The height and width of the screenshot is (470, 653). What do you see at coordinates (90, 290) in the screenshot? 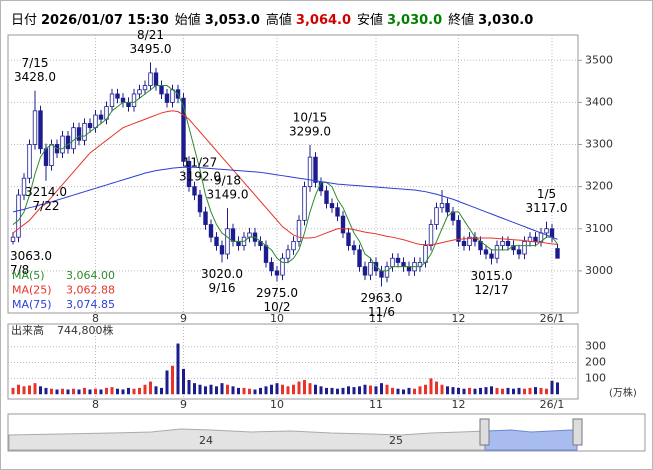
I see `legend-value: 3,062.88` at bounding box center [90, 290].